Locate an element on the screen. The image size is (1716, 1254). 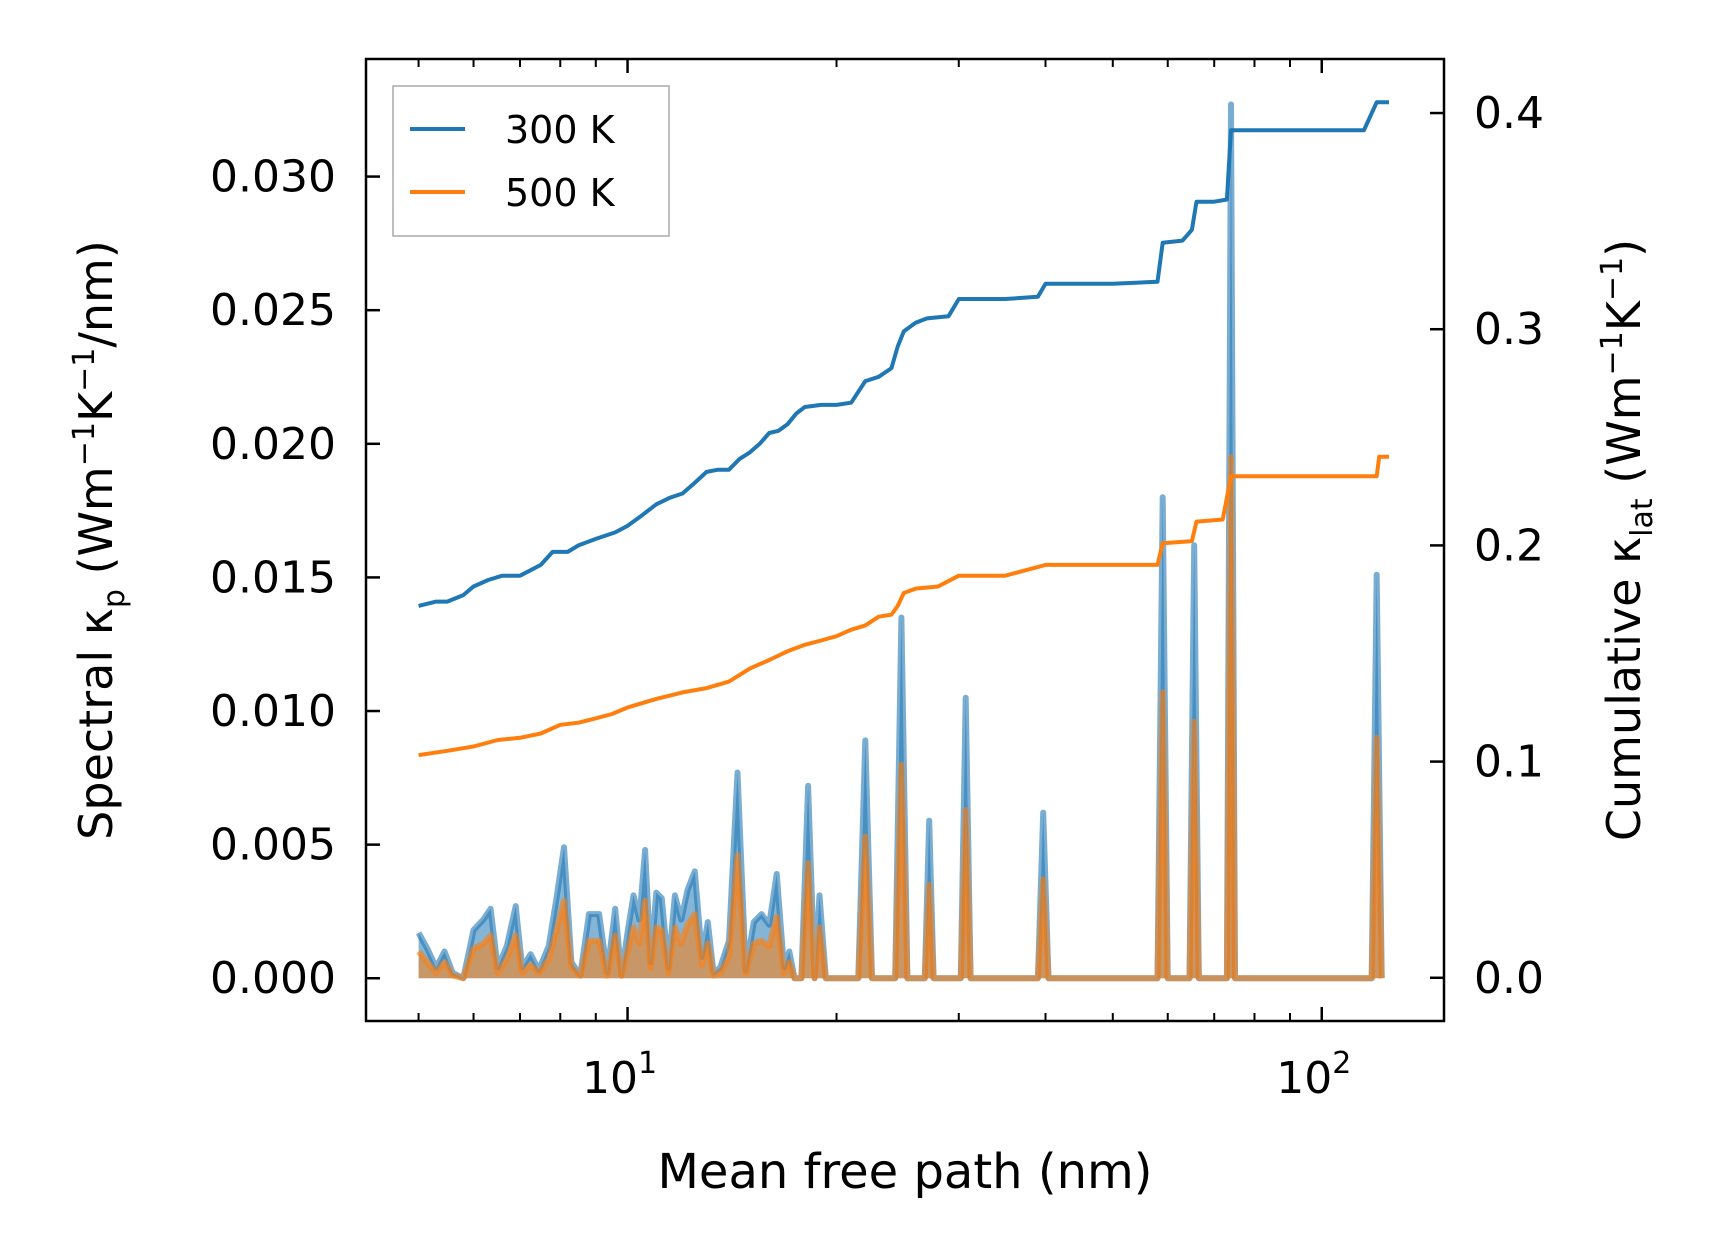
left-tick-label: 0.025 is located at coordinates (273, 310).